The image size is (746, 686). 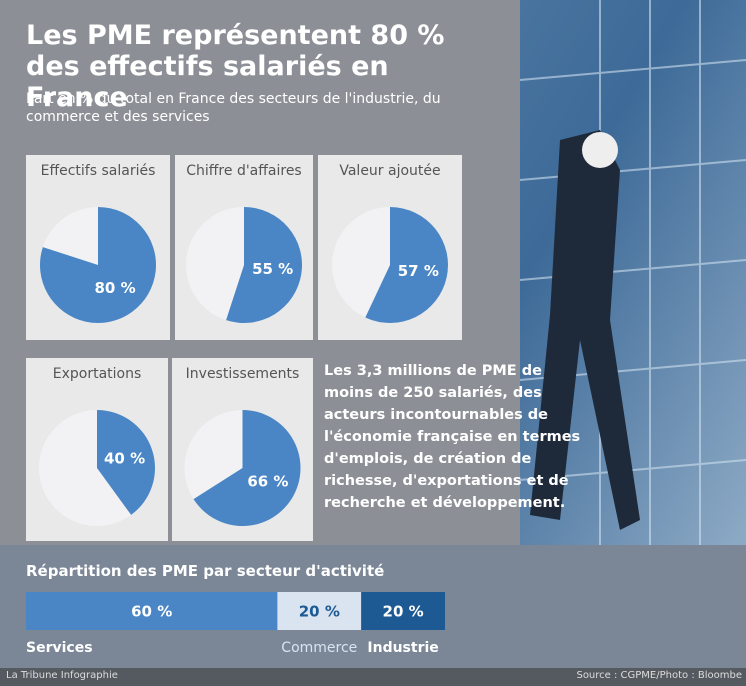 I want to click on pie-title: Valeur ajoutée, so click(x=390, y=171).